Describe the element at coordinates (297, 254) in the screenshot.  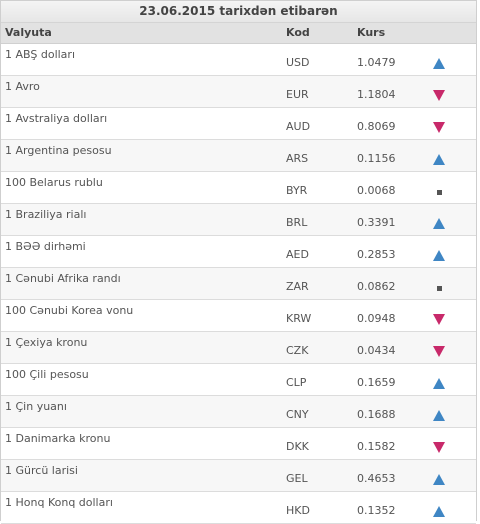
I see `currency-code: AED` at that location.